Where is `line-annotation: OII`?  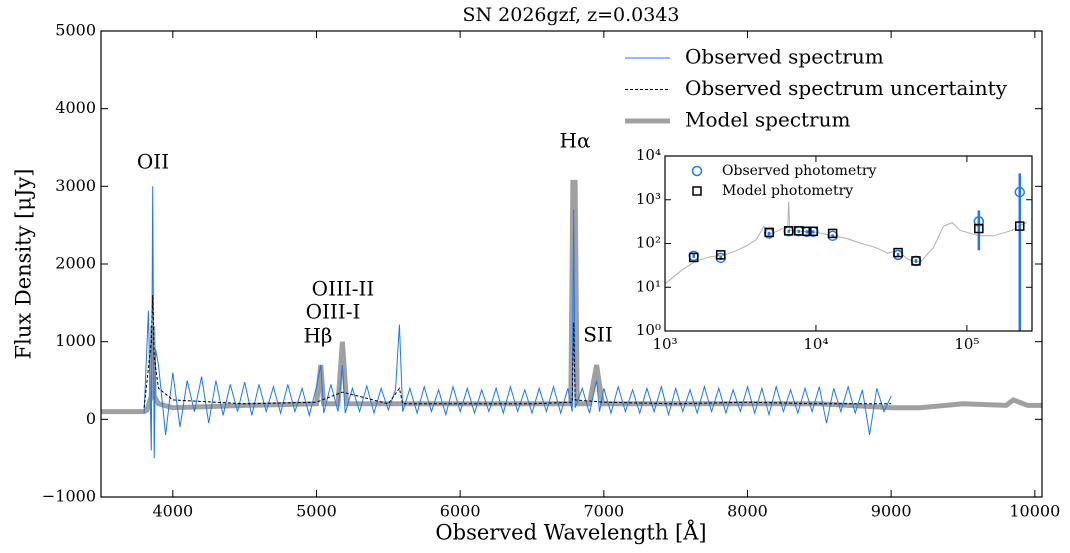
line-annotation: OII is located at coordinates (153, 162).